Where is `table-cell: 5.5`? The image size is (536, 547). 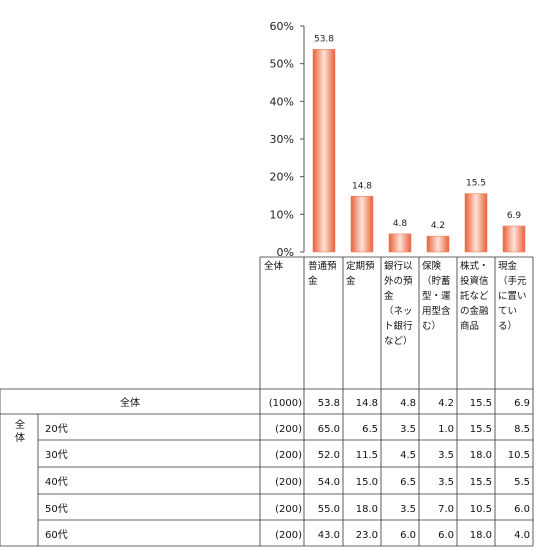
table-cell: 5.5 is located at coordinates (522, 482).